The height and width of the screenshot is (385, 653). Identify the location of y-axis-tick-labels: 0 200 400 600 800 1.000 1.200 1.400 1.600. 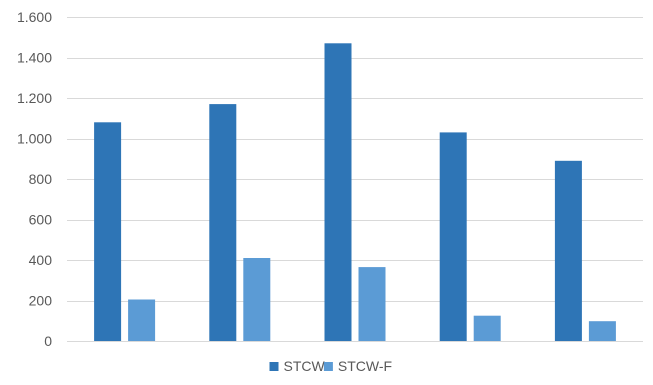
(34, 179).